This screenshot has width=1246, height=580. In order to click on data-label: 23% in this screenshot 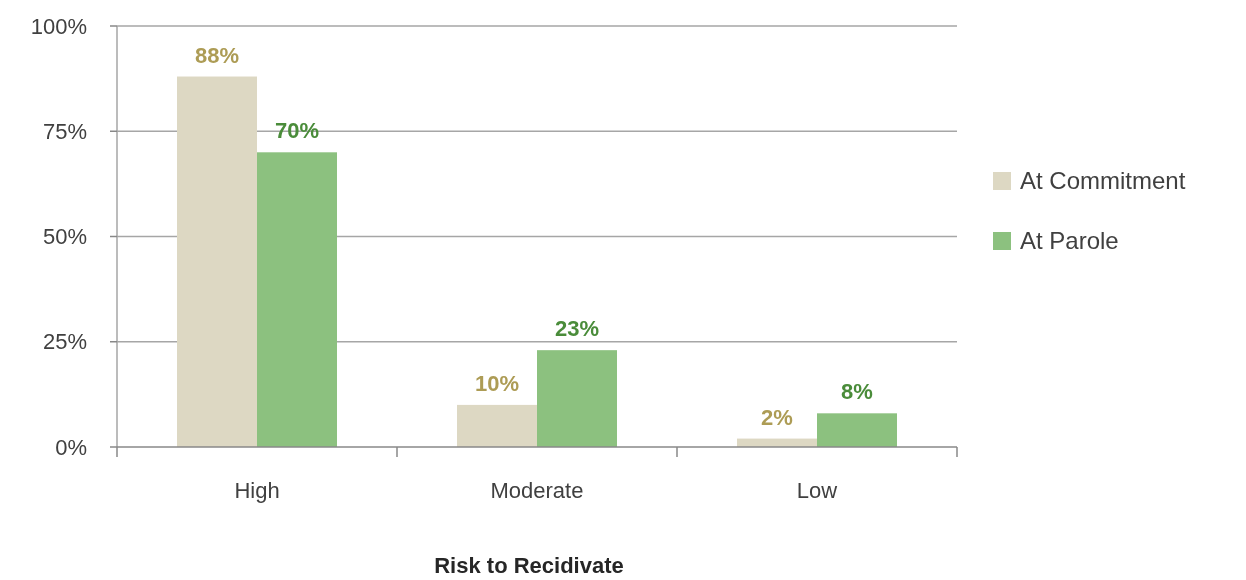, I will do `click(577, 329)`.